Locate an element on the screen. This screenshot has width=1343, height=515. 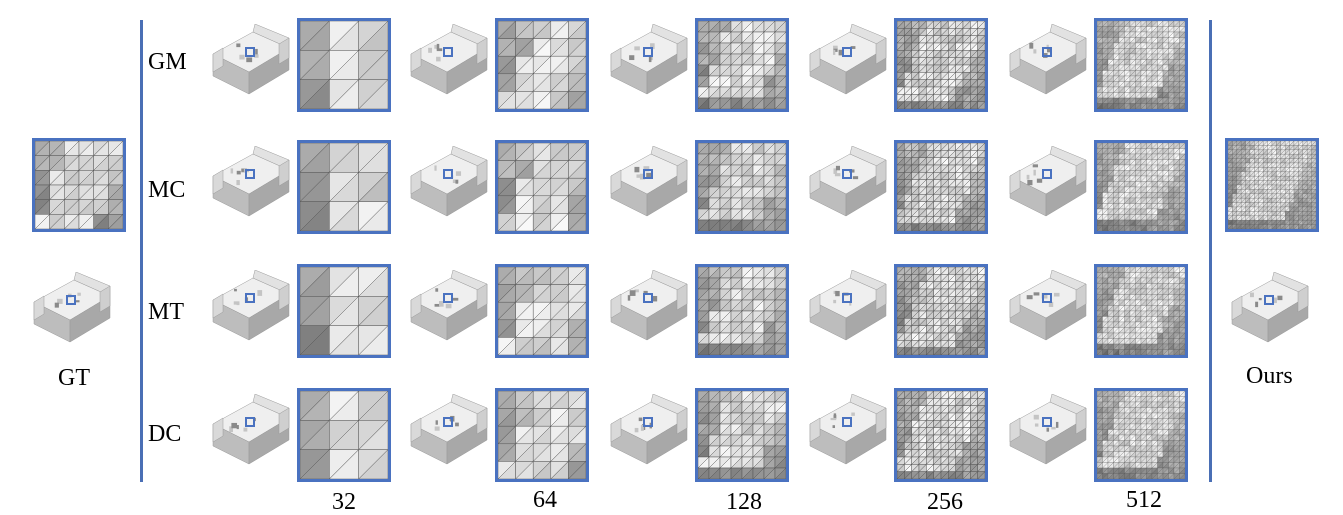
gt-zoom-patch is located at coordinates (79, 185).